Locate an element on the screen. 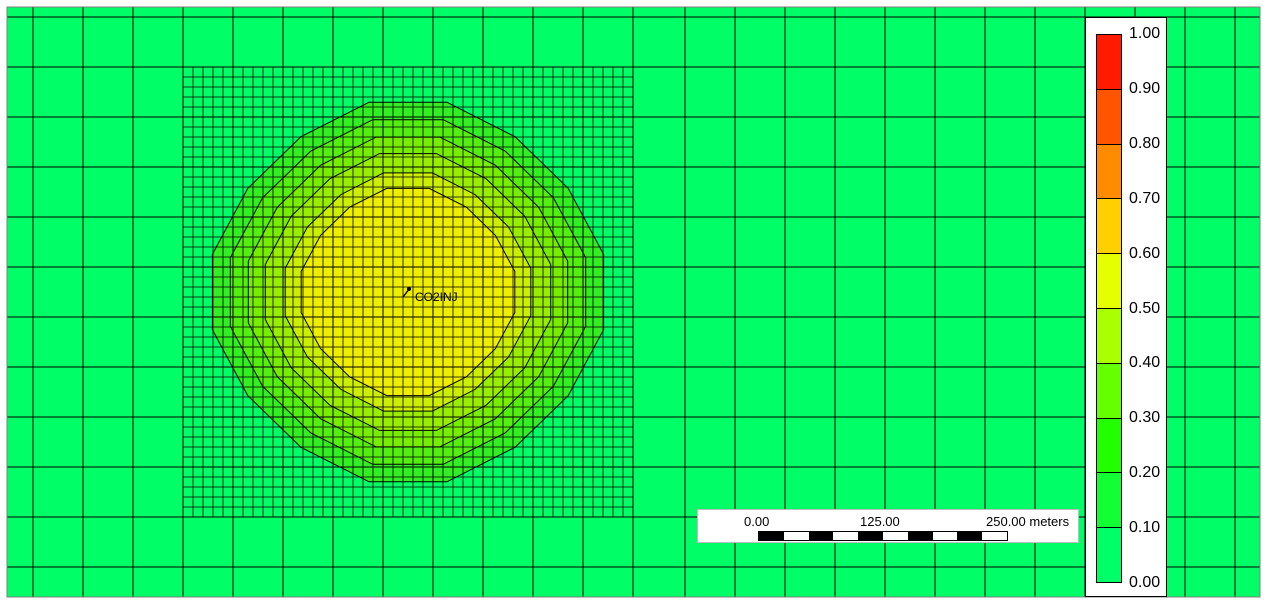  scale-label-end: 250.00 meters is located at coordinates (1028, 521).